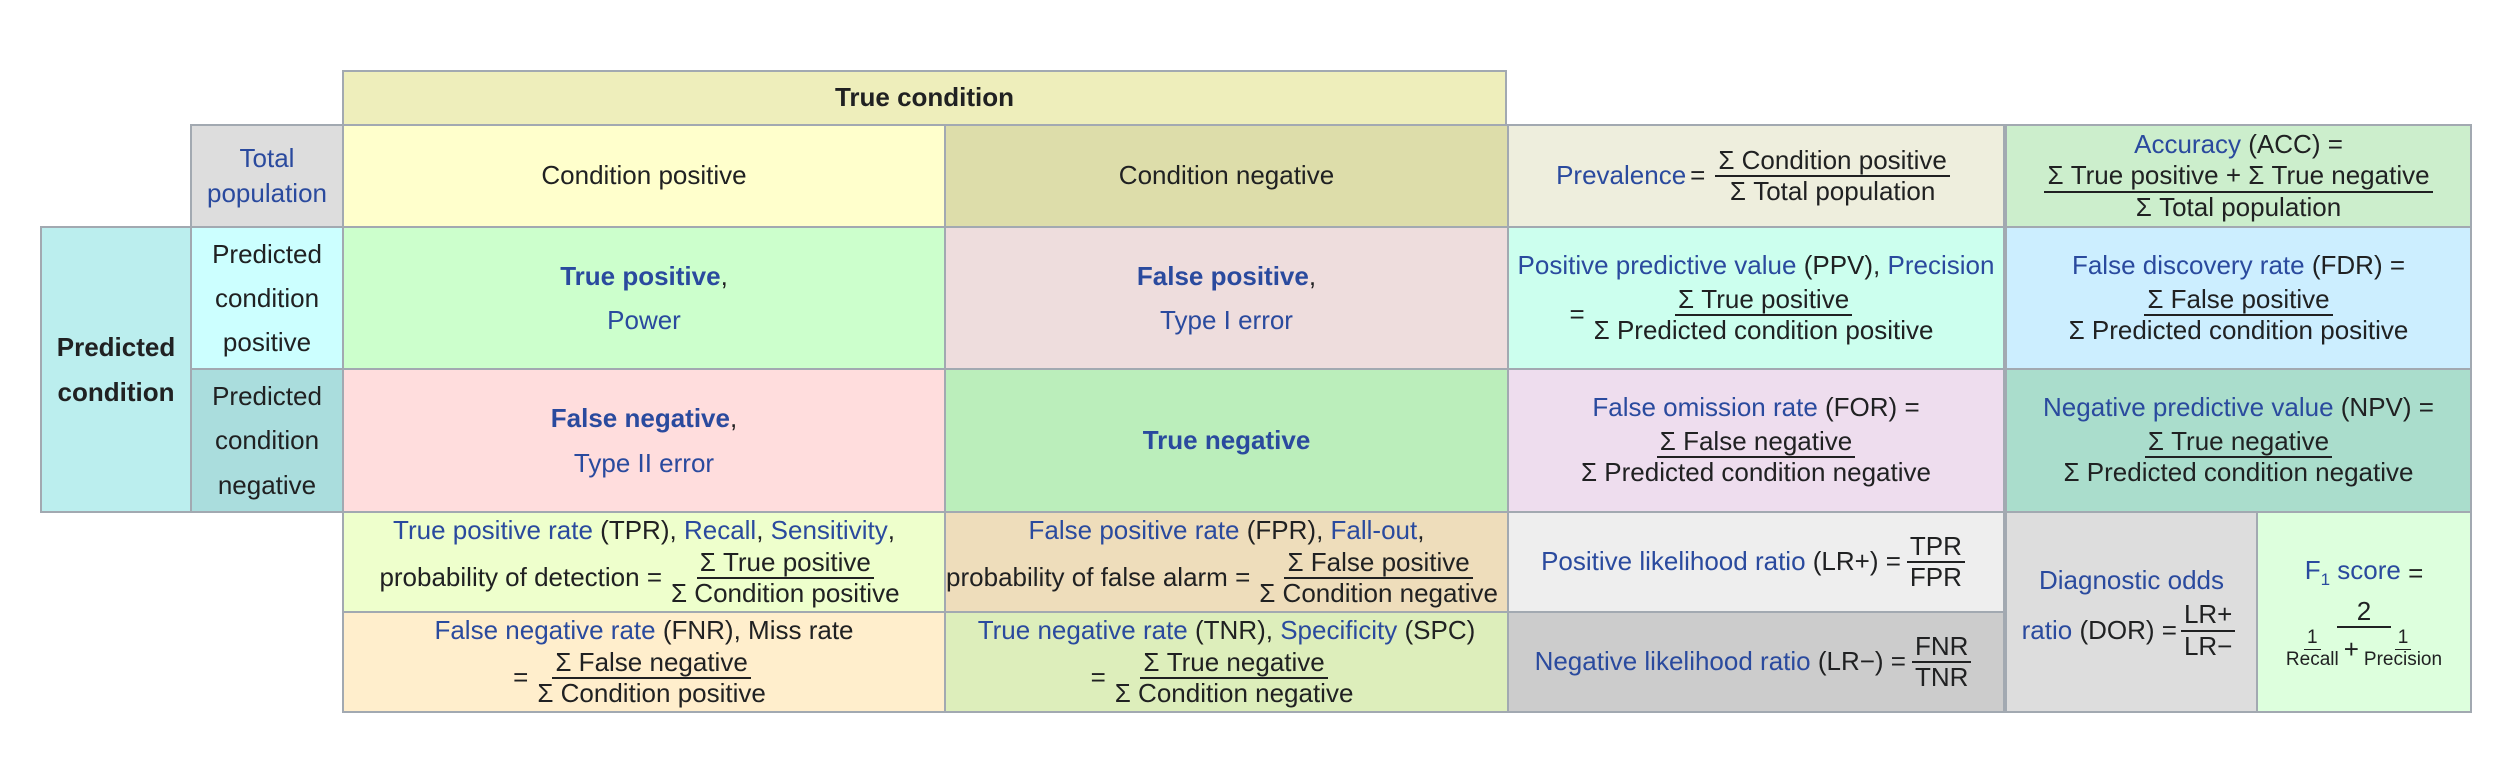 Image resolution: width=2514 pixels, height=764 pixels. Describe the element at coordinates (2312, 570) in the screenshot. I see `f1-letter: F` at that location.